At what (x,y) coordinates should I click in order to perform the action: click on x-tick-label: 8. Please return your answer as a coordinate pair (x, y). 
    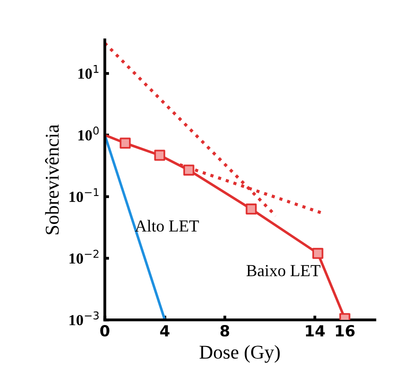
    Looking at the image, I should click on (225, 331).